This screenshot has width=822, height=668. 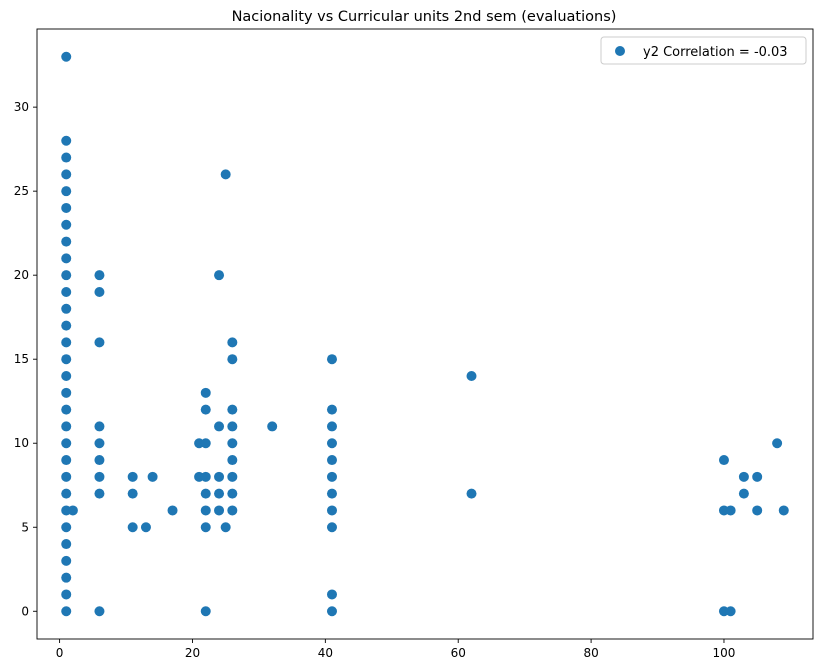 I want to click on legend-label: y2 Correlation = -0.03, so click(x=715, y=52).